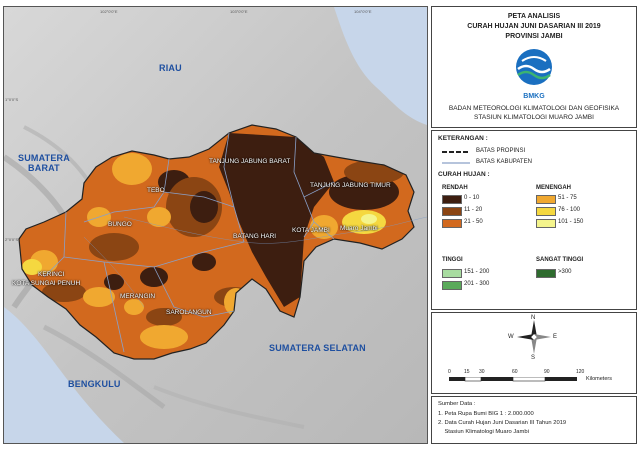  What do you see at coordinates (464, 174) in the screenshot?
I see `rain-heading: CURAH HUJAN :` at bounding box center [464, 174].